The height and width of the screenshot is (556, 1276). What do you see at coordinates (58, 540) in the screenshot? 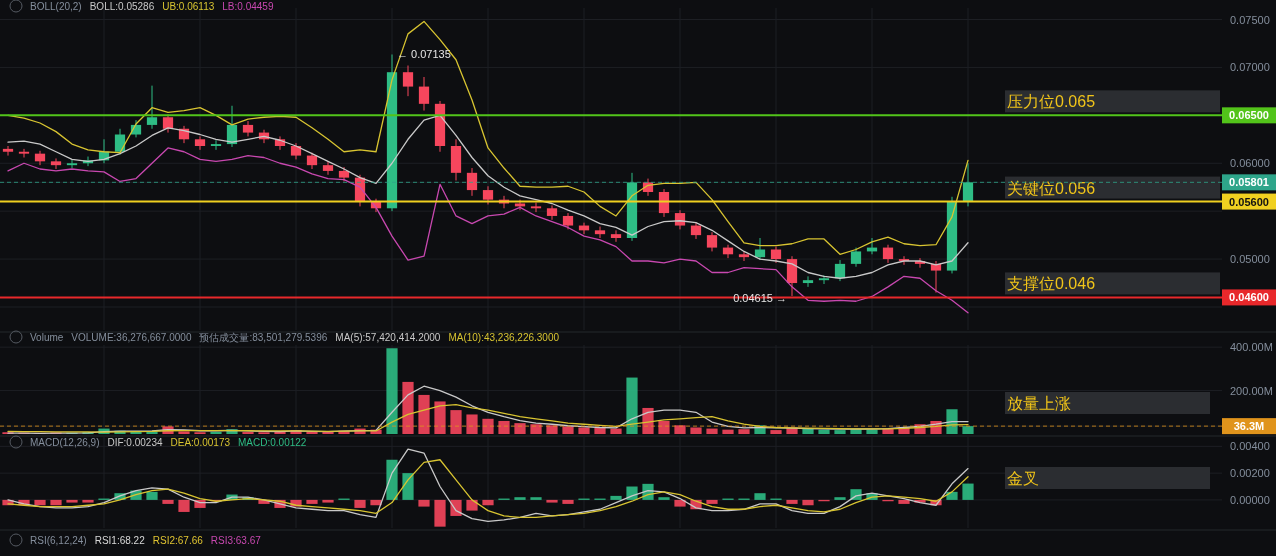
I see `text: RSI(6,12,24)` at bounding box center [58, 540].